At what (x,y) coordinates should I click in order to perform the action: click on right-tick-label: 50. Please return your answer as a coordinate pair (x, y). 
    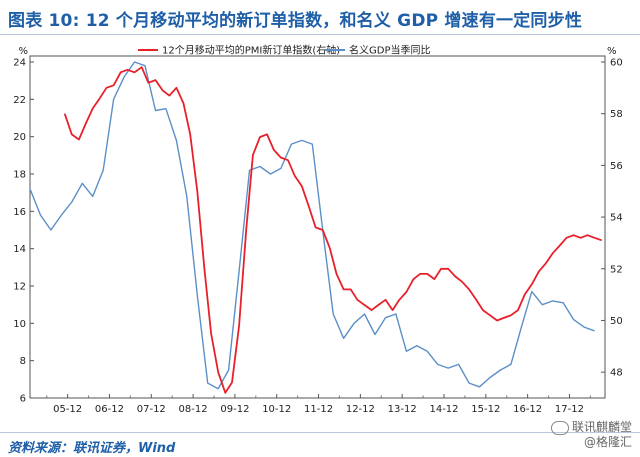
    Looking at the image, I should click on (616, 321).